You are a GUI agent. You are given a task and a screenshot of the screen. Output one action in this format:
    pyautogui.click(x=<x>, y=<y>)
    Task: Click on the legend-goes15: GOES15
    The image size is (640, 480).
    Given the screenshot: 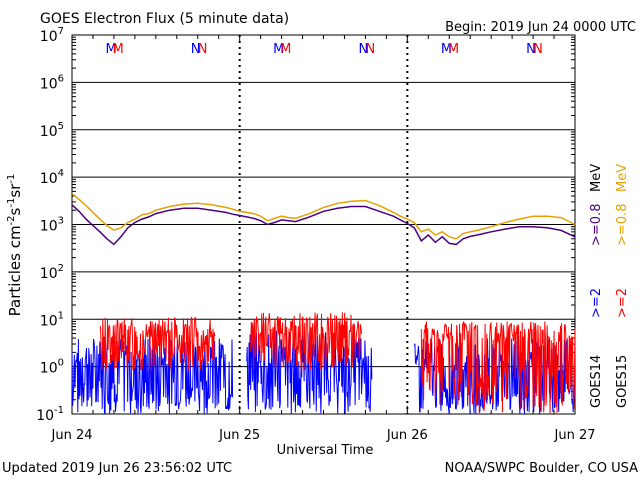 What is the action you would take?
    pyautogui.click(x=622, y=381)
    